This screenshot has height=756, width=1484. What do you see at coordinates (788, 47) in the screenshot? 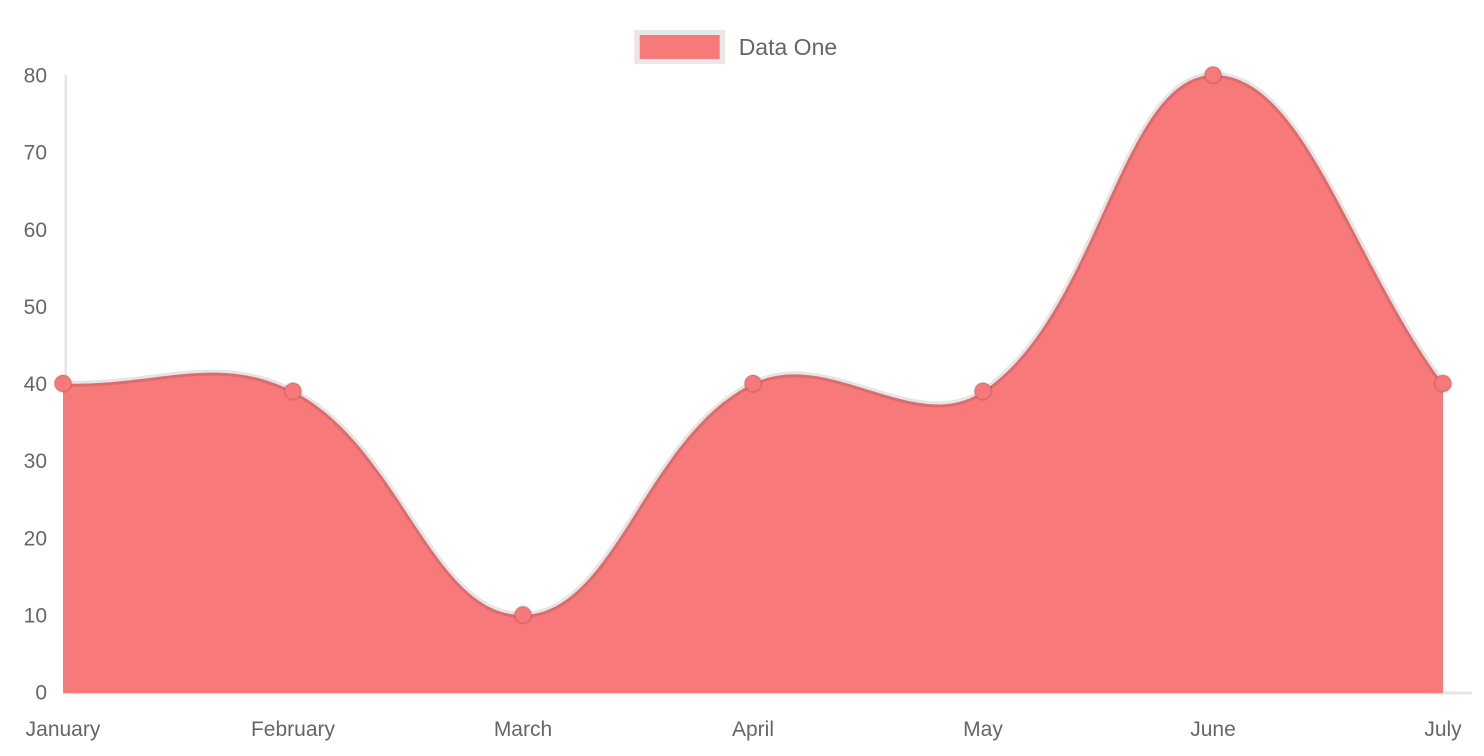
I see `legend-label: Data One` at bounding box center [788, 47].